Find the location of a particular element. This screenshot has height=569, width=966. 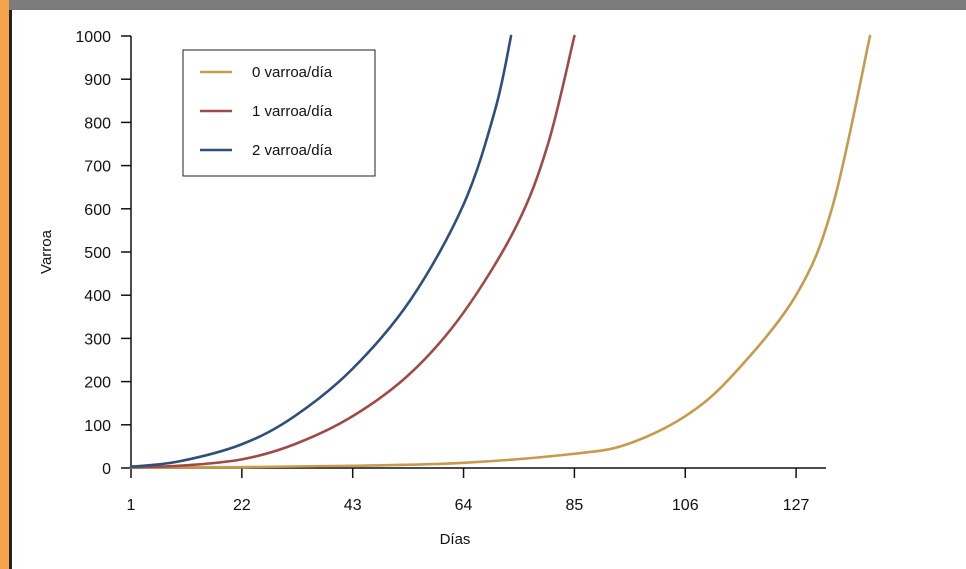

y-tick-label: 1000 is located at coordinates (93, 37).